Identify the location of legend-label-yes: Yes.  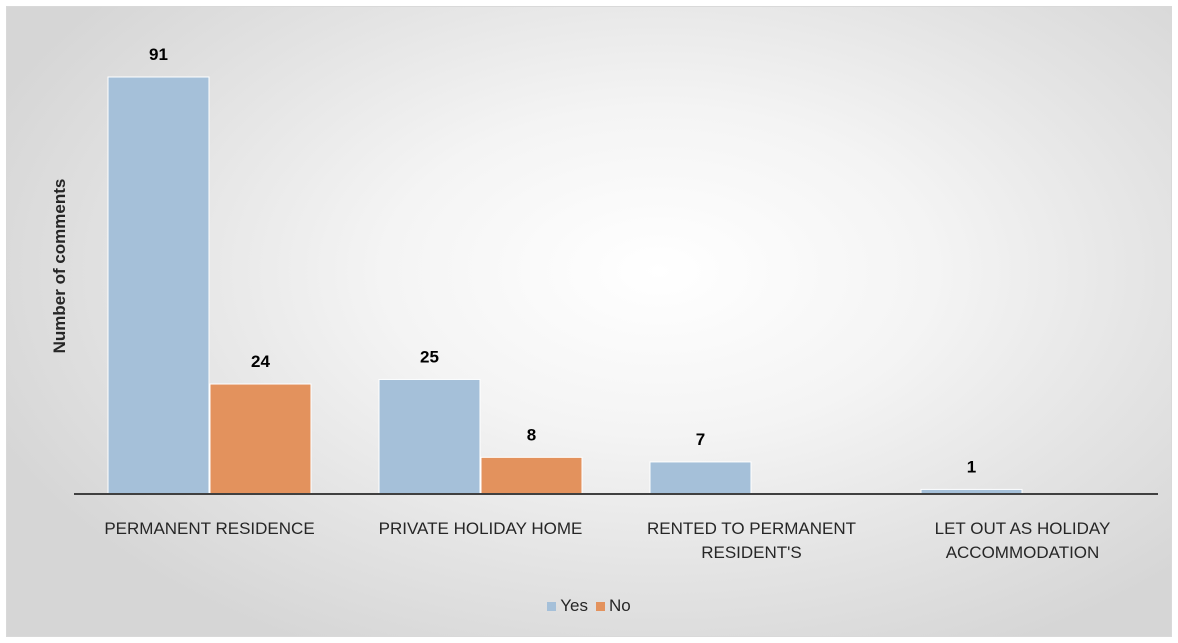
(574, 605).